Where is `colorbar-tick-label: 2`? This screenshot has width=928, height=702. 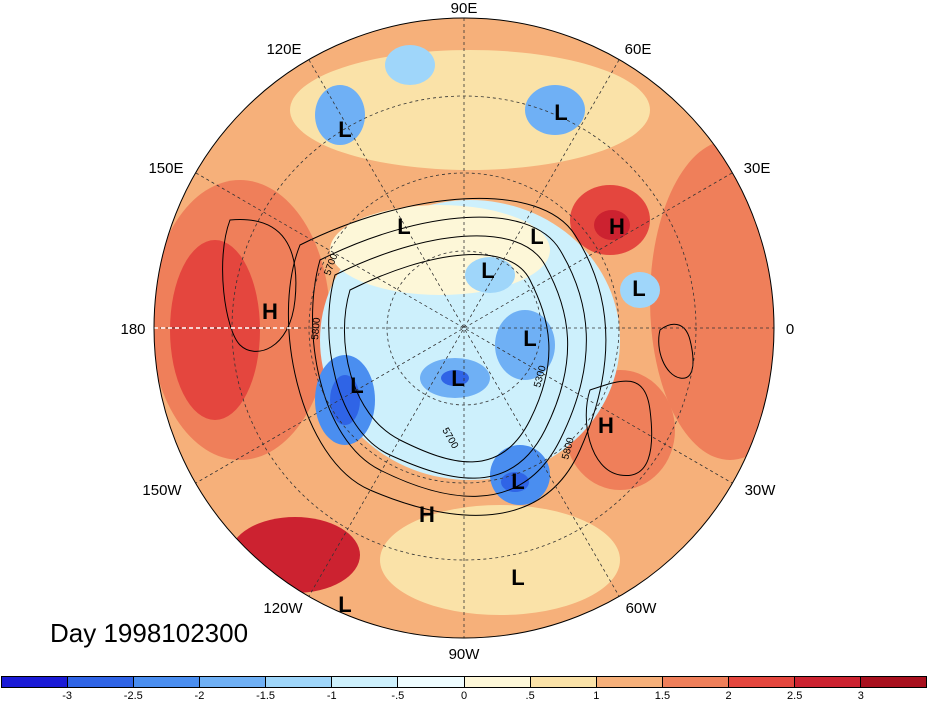
colorbar-tick-label: 2 is located at coordinates (728, 696).